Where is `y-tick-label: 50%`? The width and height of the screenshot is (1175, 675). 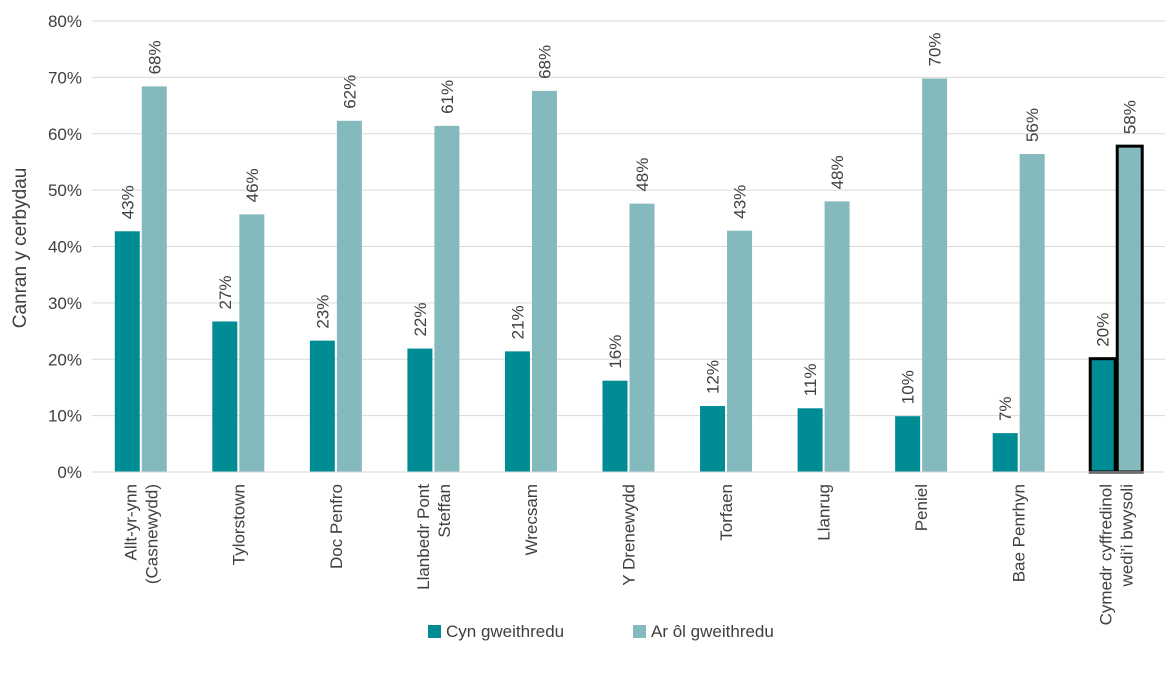 y-tick-label: 50% is located at coordinates (65, 190).